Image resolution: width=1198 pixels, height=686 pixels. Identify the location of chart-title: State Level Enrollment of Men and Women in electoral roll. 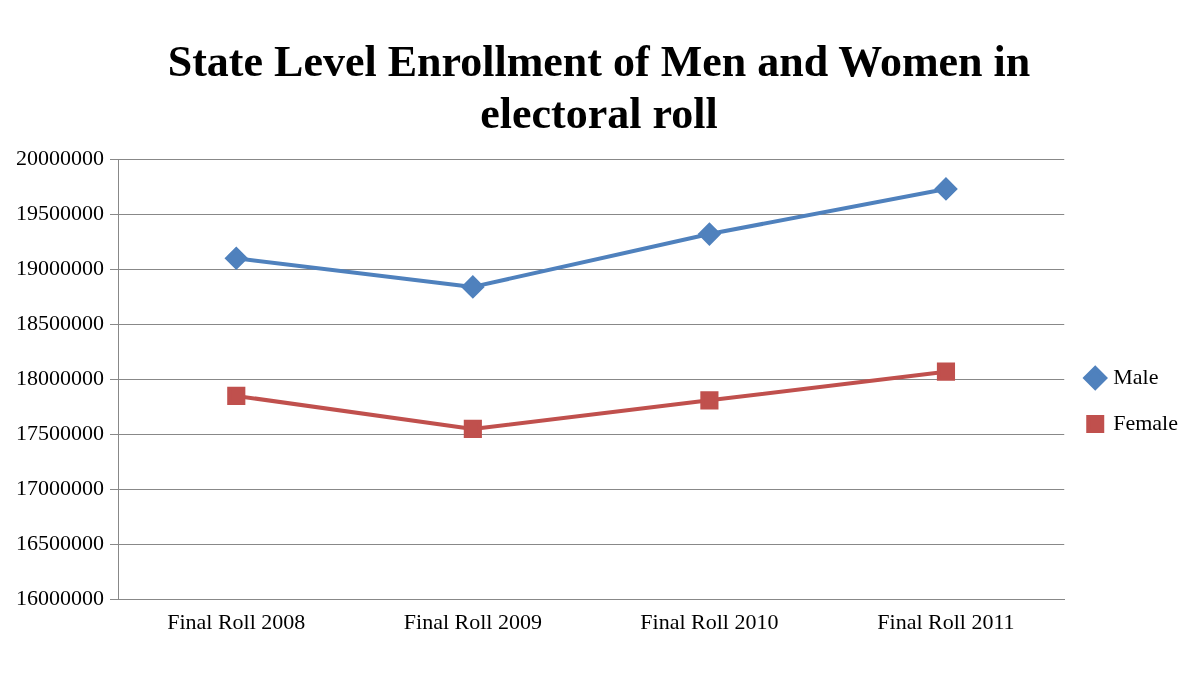
(599, 88).